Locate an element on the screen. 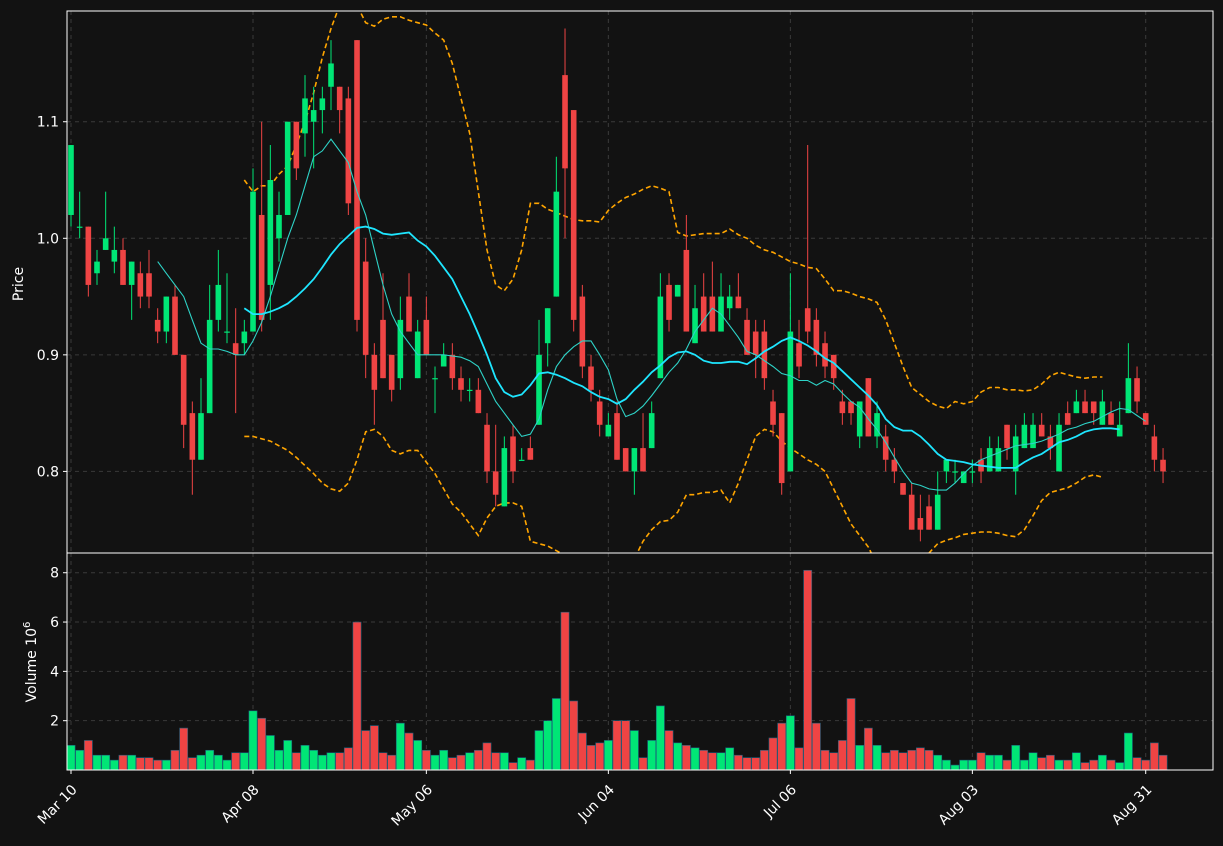 This screenshot has height=846, width=1223. lower-band-line is located at coordinates (673, 490).